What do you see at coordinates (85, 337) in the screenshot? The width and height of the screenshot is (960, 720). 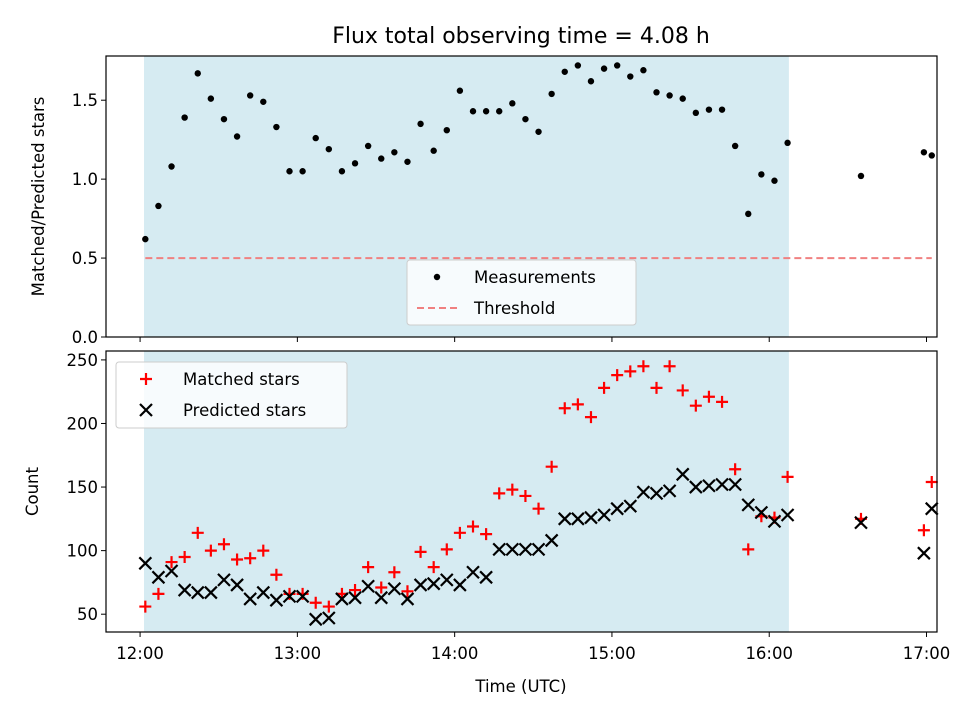 I see `y-tick-label: 0.0` at bounding box center [85, 337].